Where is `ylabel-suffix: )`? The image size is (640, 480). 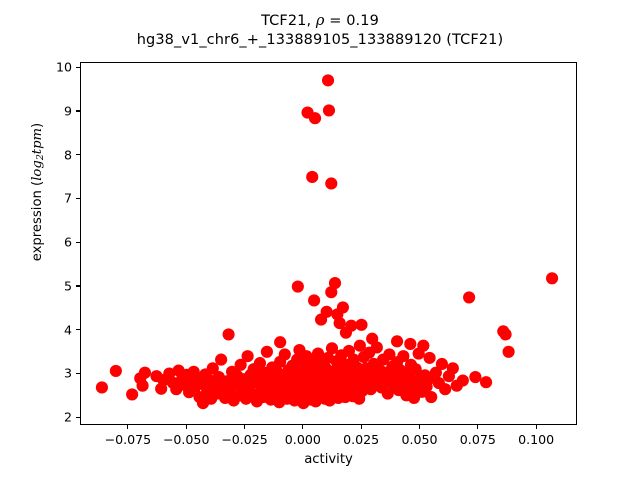
ylabel-suffix: ) is located at coordinates (37, 125).